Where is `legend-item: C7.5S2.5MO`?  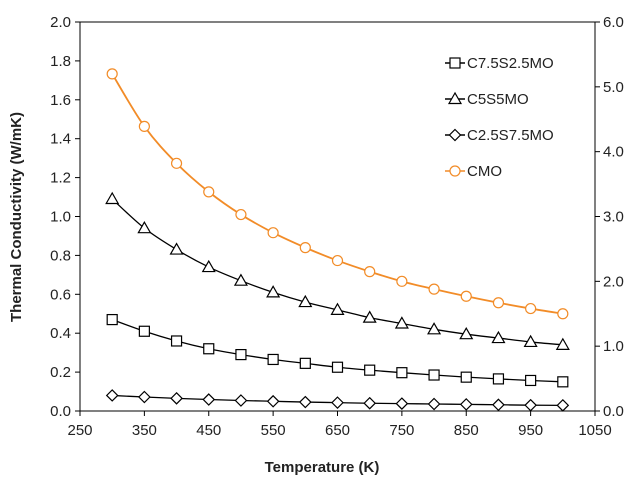 legend-item: C7.5S2.5MO is located at coordinates (499, 63).